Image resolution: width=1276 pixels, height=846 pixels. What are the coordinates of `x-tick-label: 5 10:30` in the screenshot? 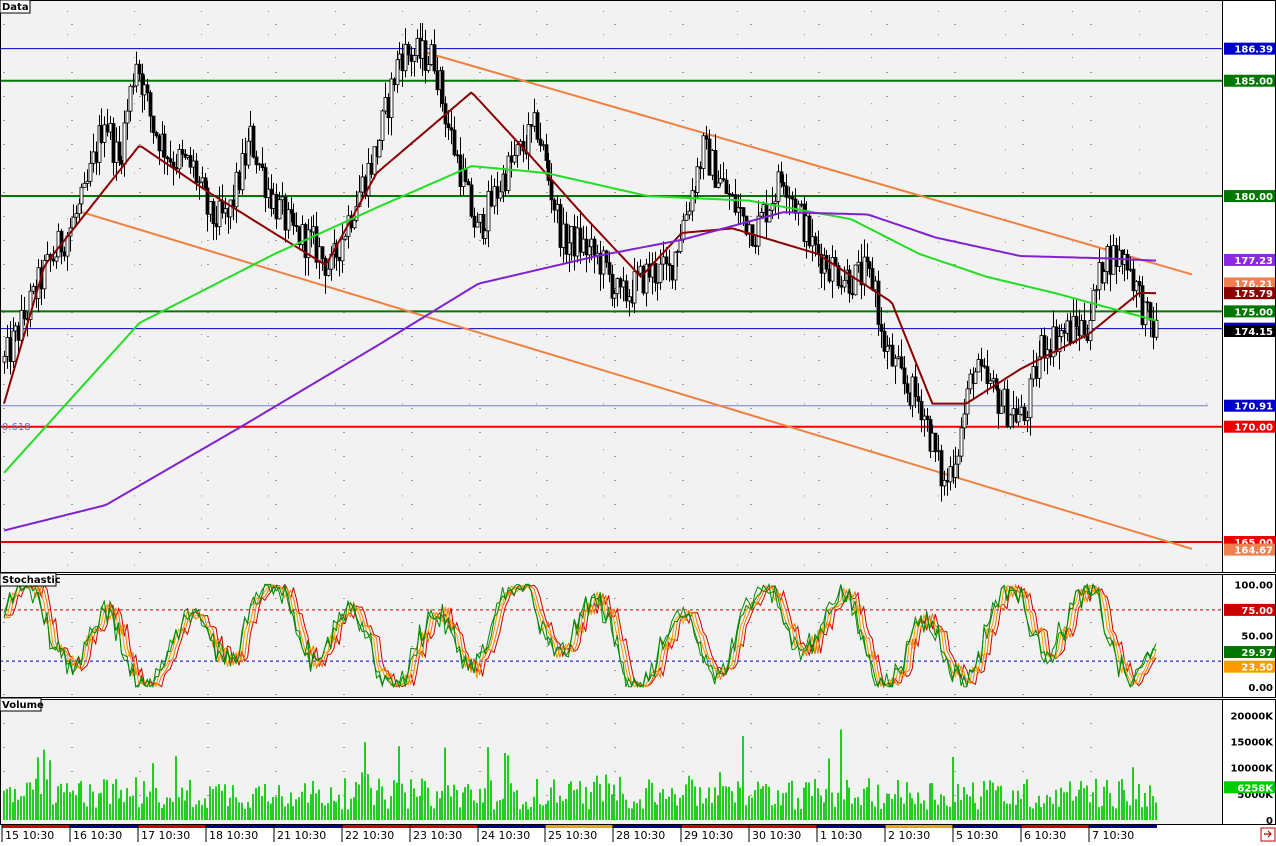 It's located at (977, 835).